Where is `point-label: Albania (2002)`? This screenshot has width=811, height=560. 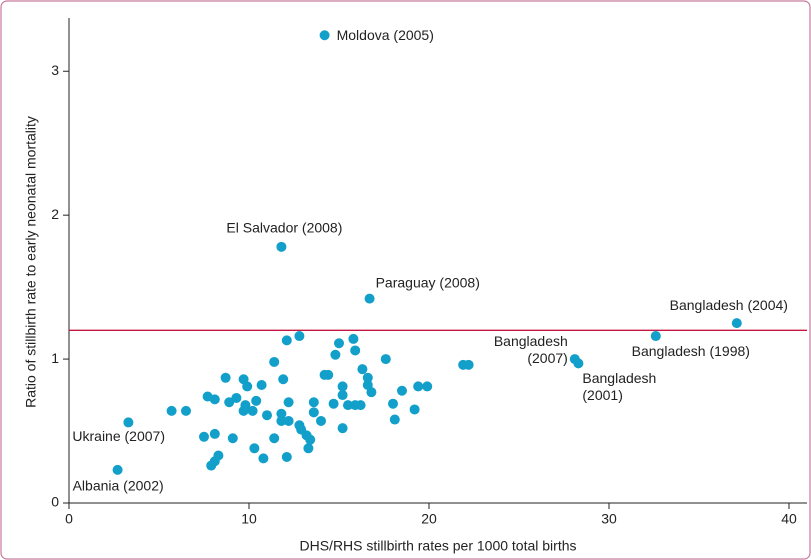
point-label: Albania (2002) is located at coordinates (118, 486).